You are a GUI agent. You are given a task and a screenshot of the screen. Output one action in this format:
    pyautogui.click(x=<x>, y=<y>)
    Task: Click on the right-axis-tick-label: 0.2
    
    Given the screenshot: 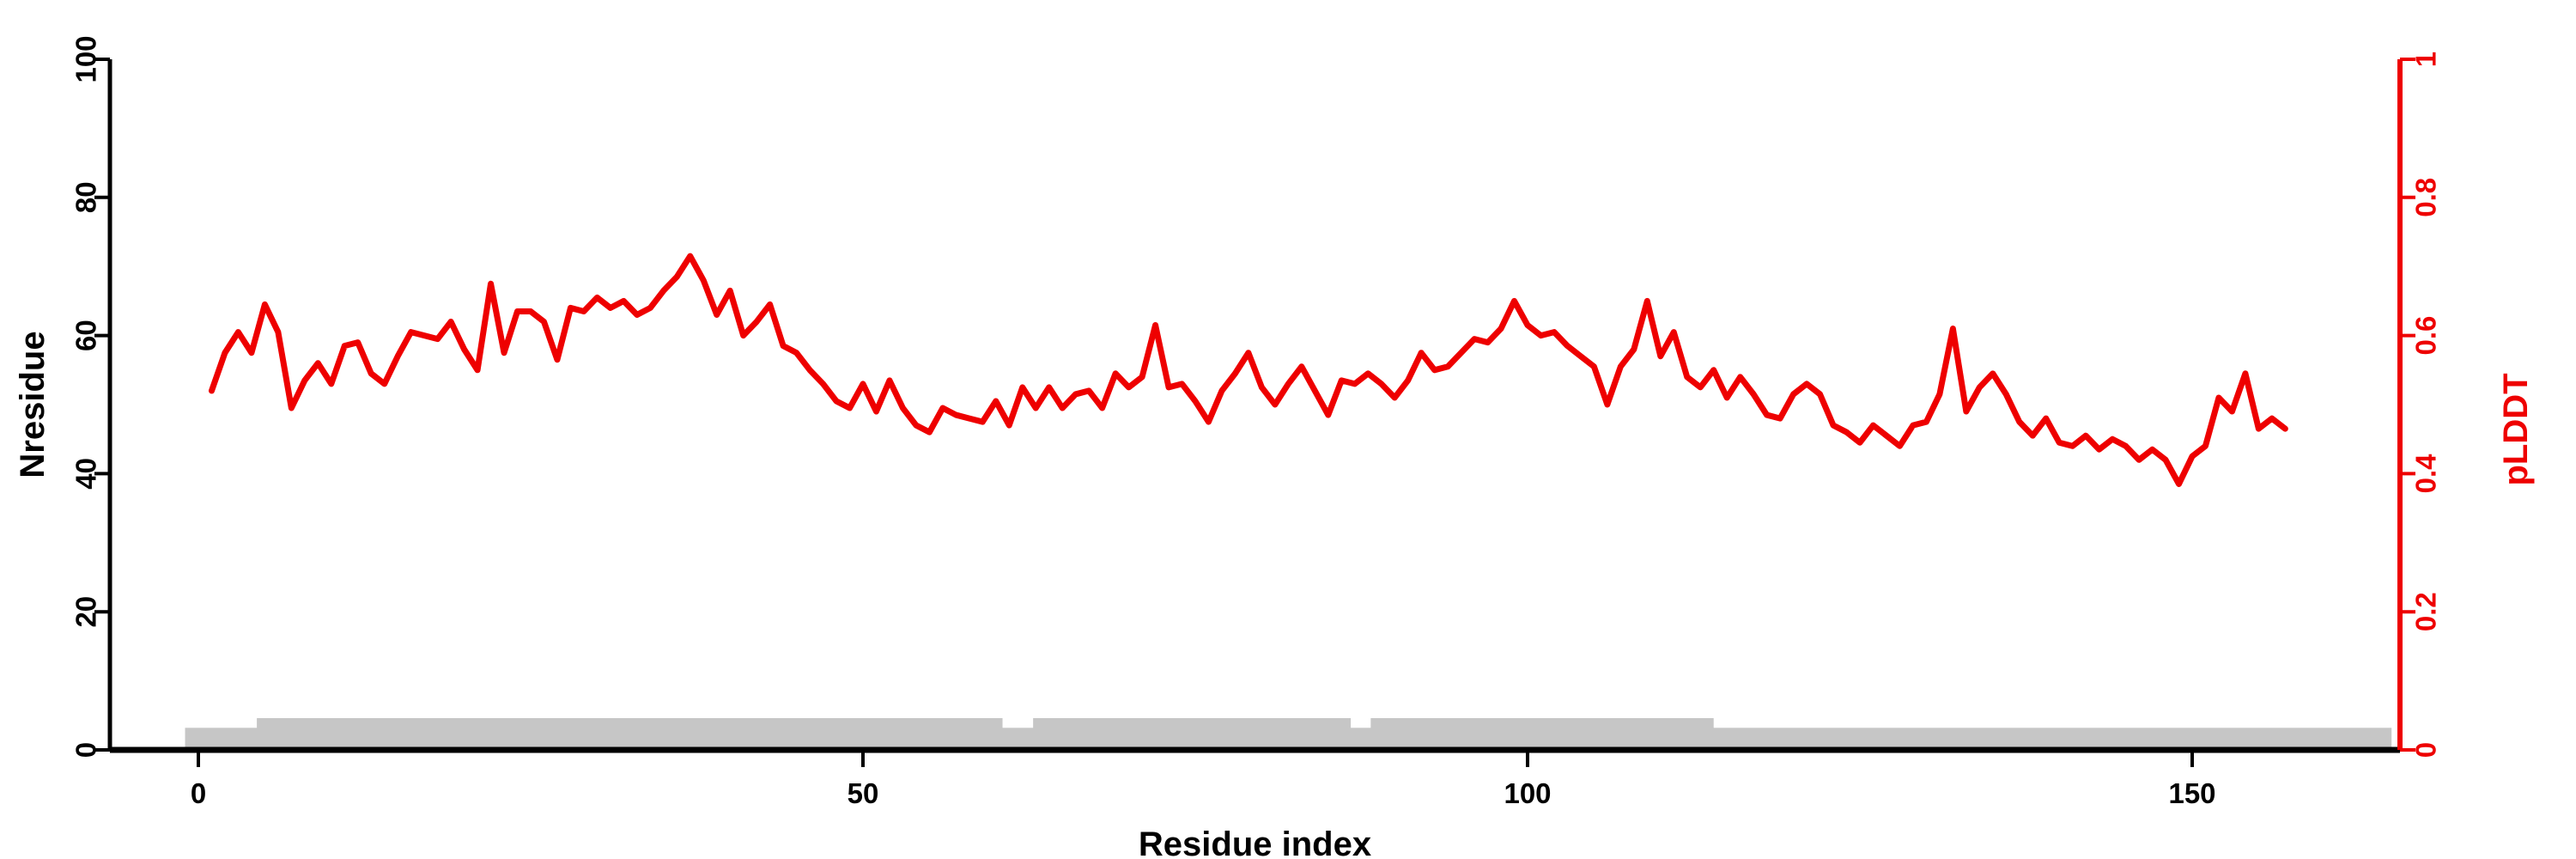 What is the action you would take?
    pyautogui.click(x=2426, y=611)
    